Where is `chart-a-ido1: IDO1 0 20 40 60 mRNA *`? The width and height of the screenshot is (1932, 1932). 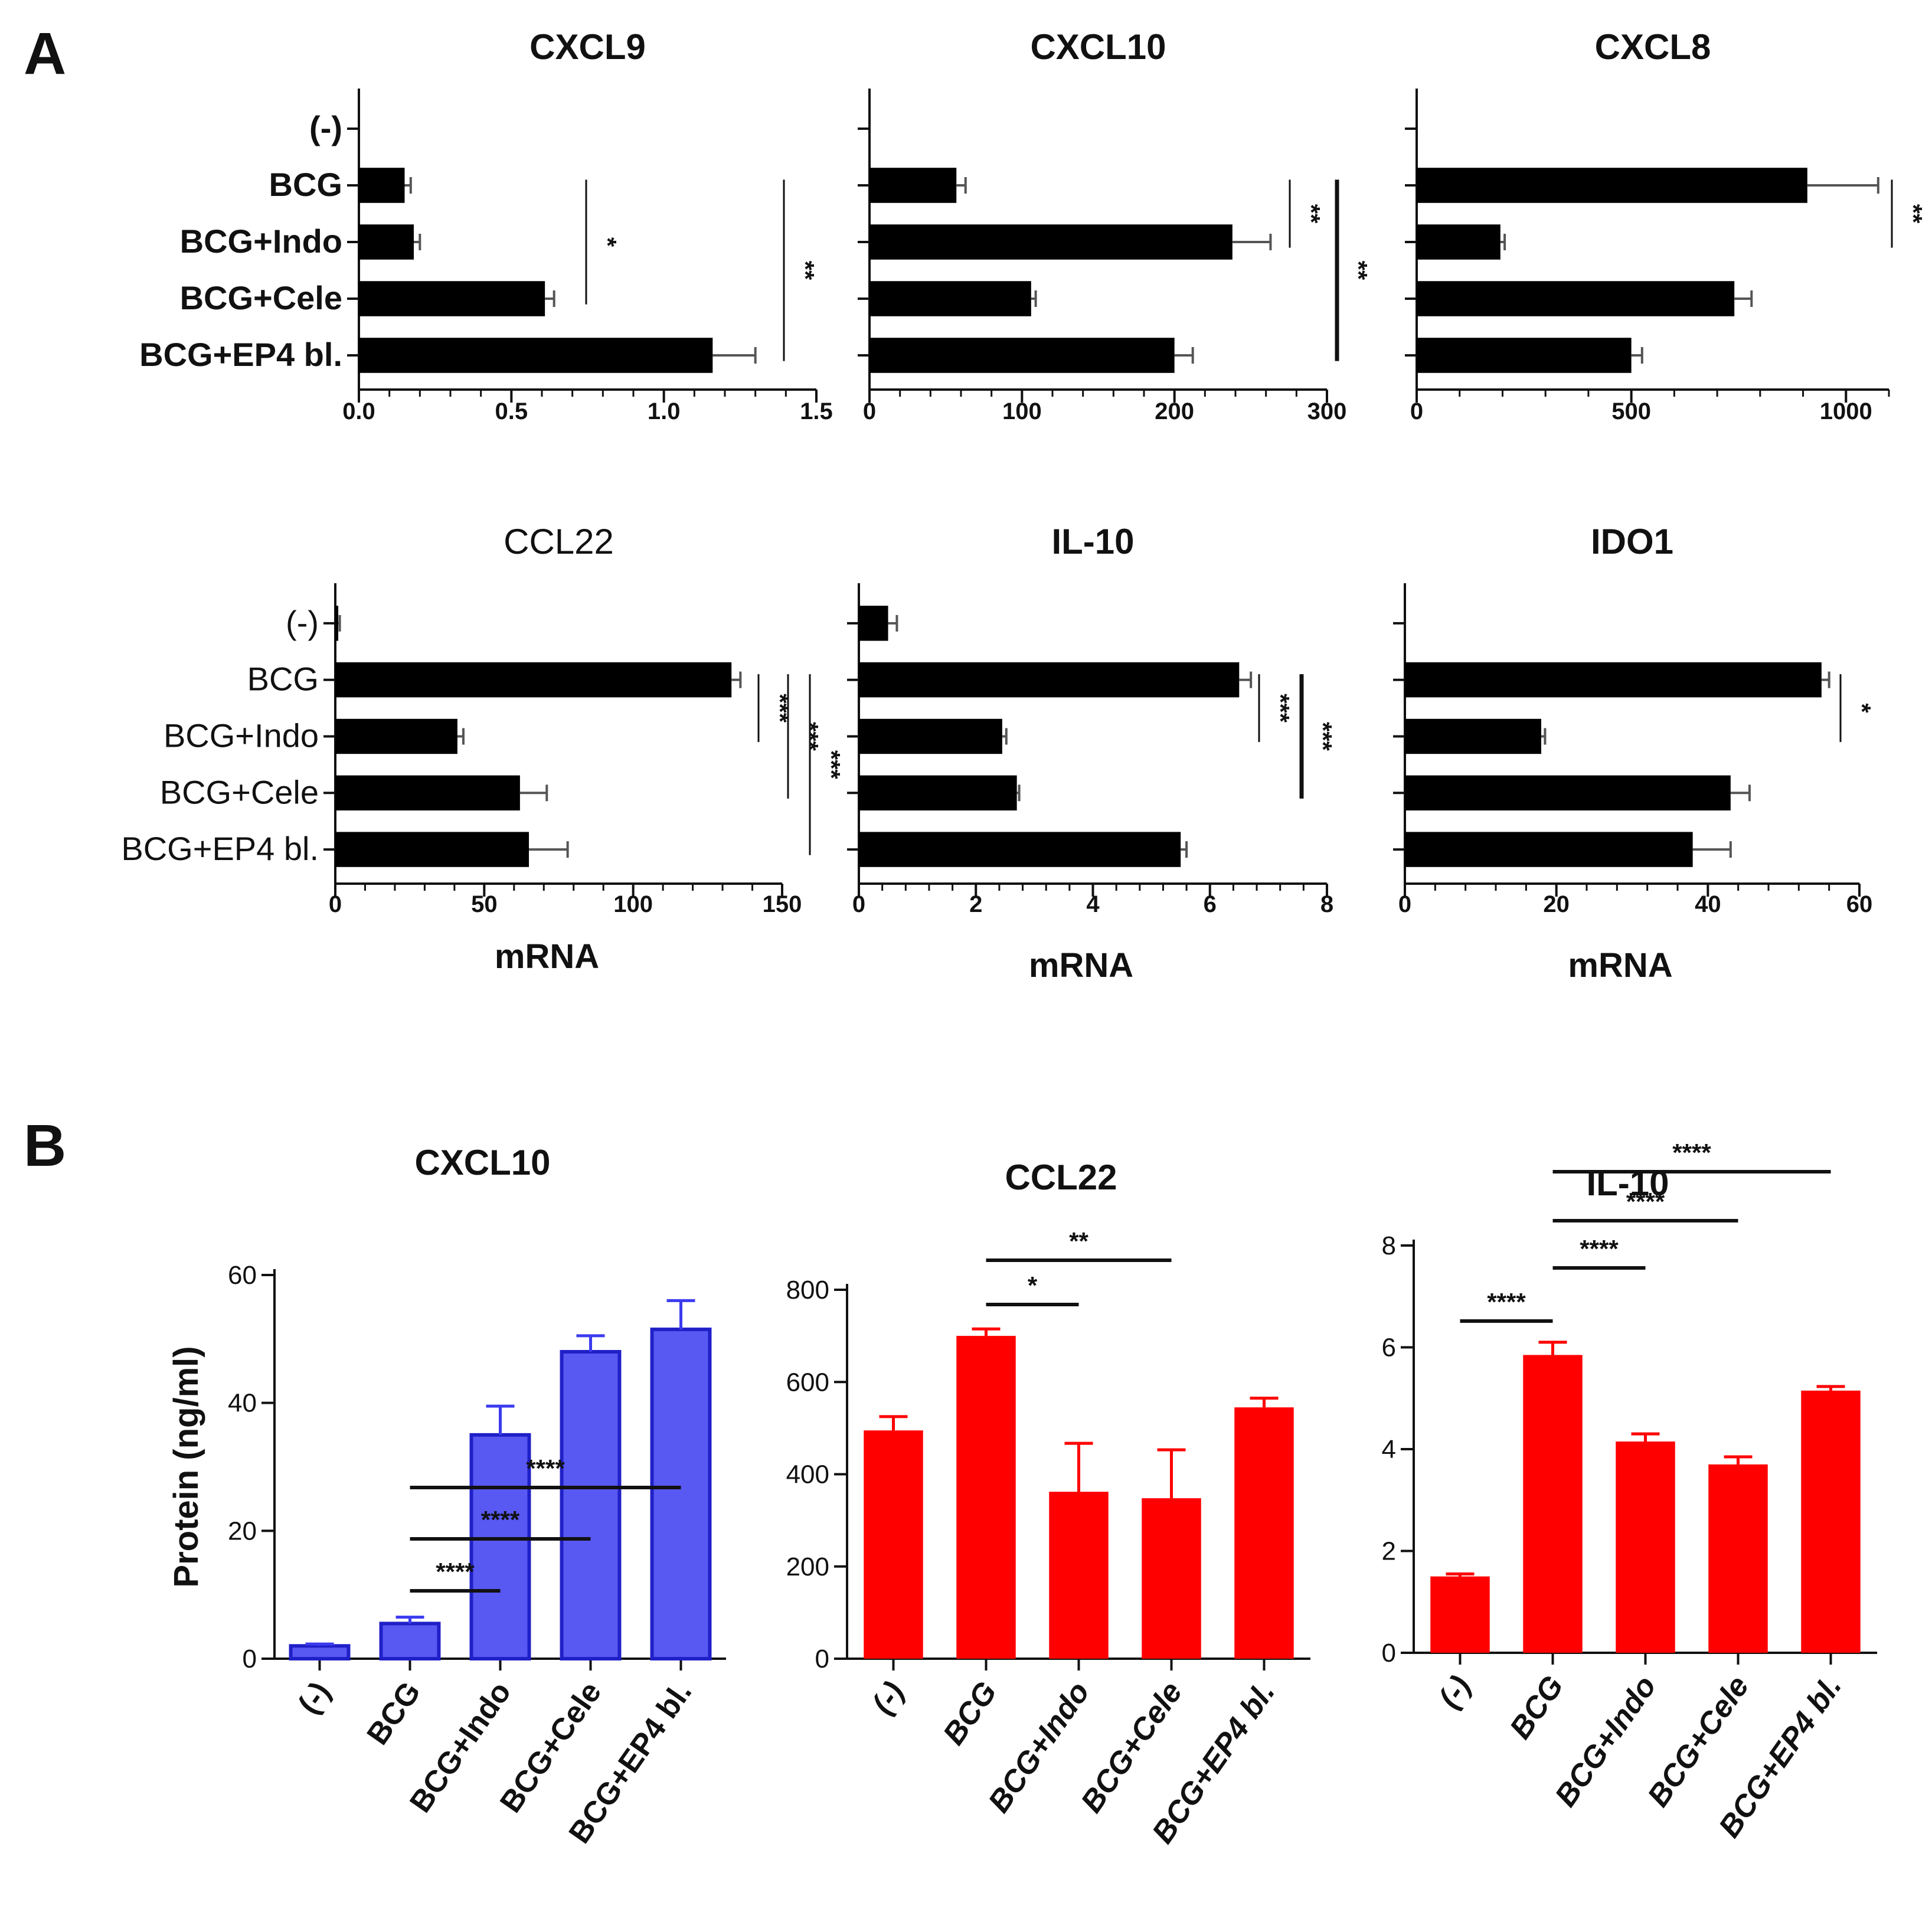 chart-a-ido1: IDO1 0 20 40 60 mRNA * is located at coordinates (1634, 753).